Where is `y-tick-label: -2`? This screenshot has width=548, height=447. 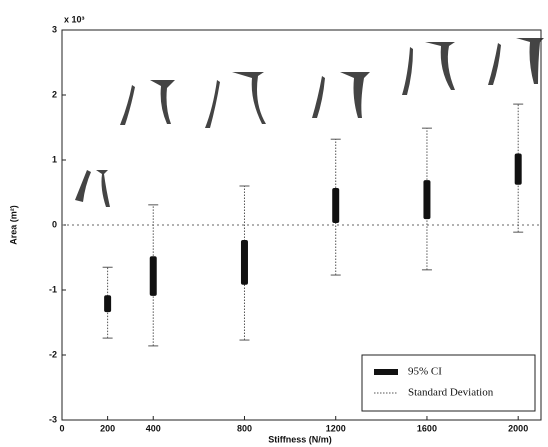
y-tick-label: -2 is located at coordinates (53, 354).